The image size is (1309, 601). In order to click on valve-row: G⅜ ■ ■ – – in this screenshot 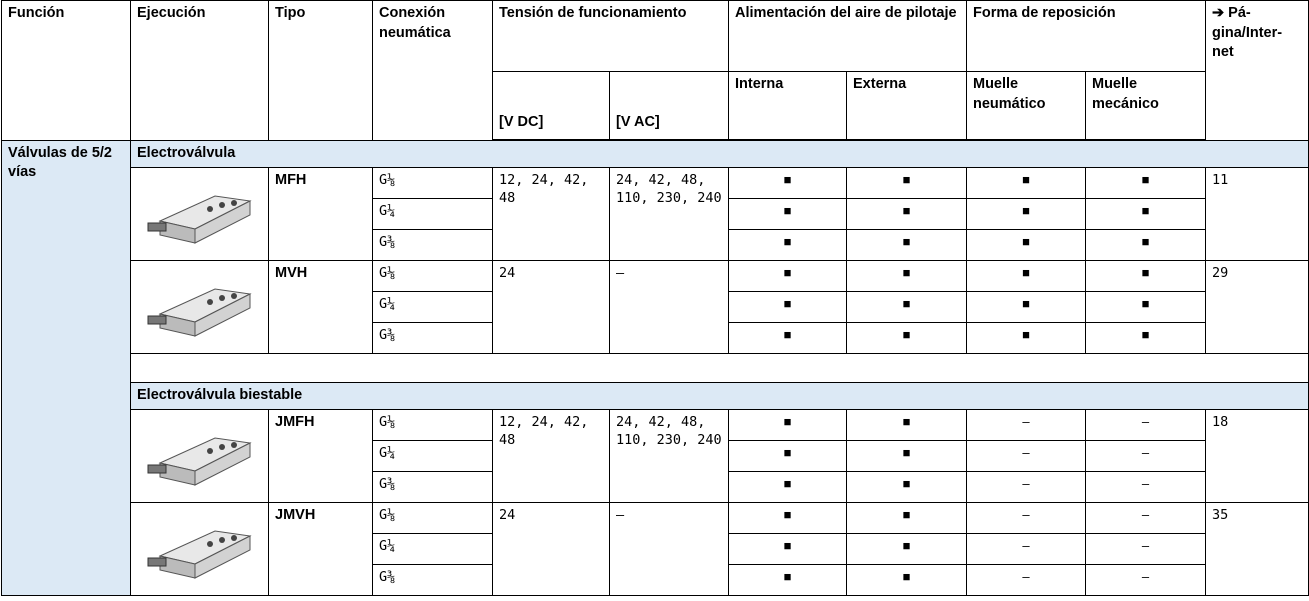, I will do `click(655, 580)`.